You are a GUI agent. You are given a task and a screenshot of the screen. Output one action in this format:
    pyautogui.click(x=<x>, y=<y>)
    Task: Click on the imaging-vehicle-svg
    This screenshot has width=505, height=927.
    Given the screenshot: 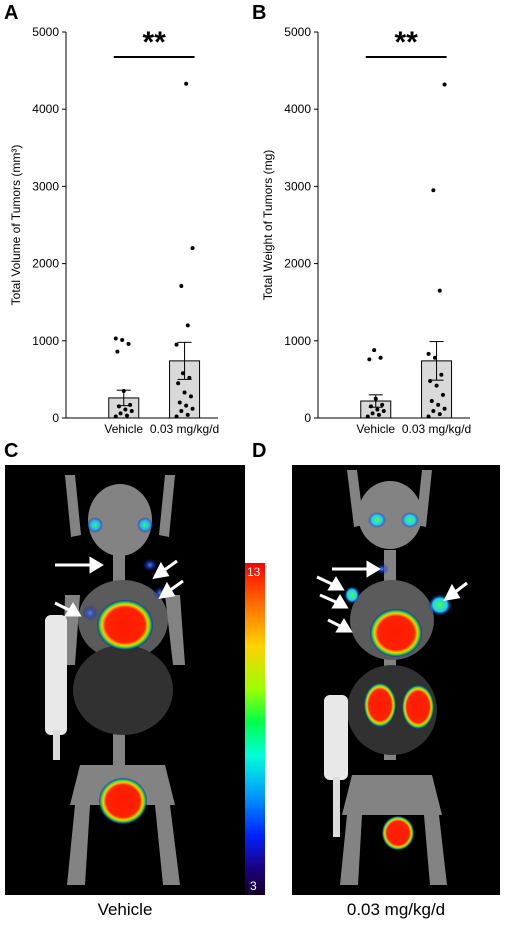 What is the action you would take?
    pyautogui.click(x=115, y=680)
    